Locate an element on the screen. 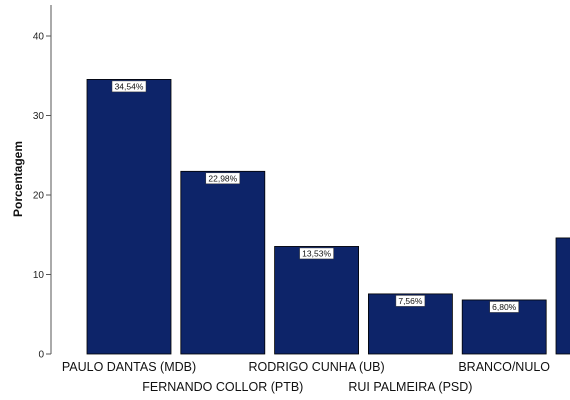 This screenshot has width=570, height=400. data-label: 6,80% is located at coordinates (504, 307).